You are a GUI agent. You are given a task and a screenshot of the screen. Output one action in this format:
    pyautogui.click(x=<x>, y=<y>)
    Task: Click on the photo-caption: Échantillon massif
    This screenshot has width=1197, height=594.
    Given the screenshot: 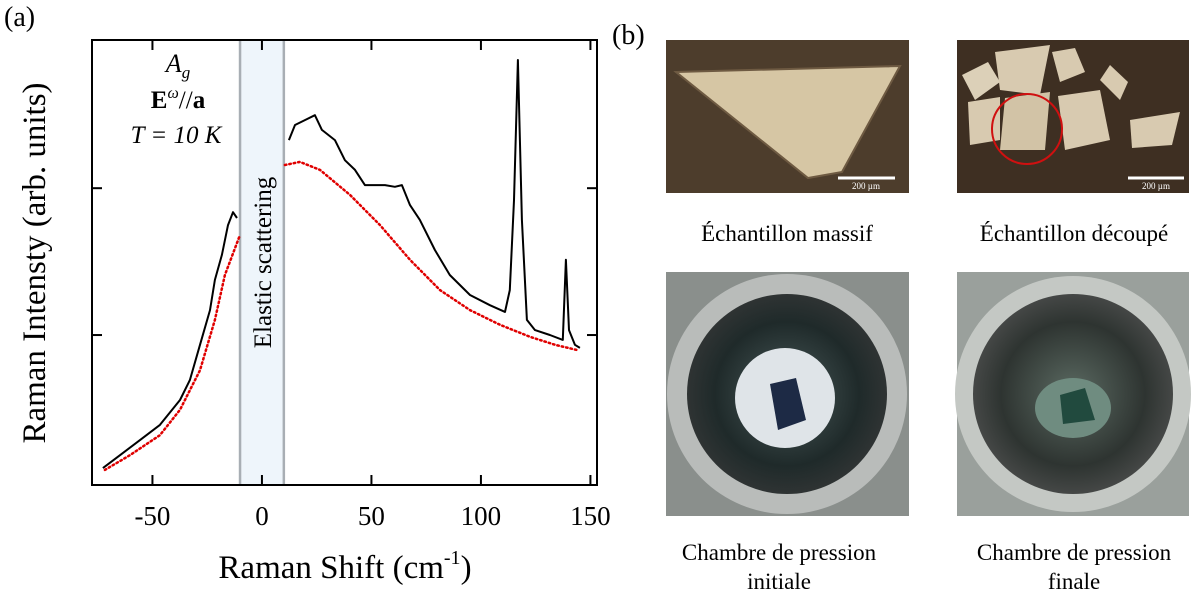 What is the action you would take?
    pyautogui.click(x=787, y=233)
    